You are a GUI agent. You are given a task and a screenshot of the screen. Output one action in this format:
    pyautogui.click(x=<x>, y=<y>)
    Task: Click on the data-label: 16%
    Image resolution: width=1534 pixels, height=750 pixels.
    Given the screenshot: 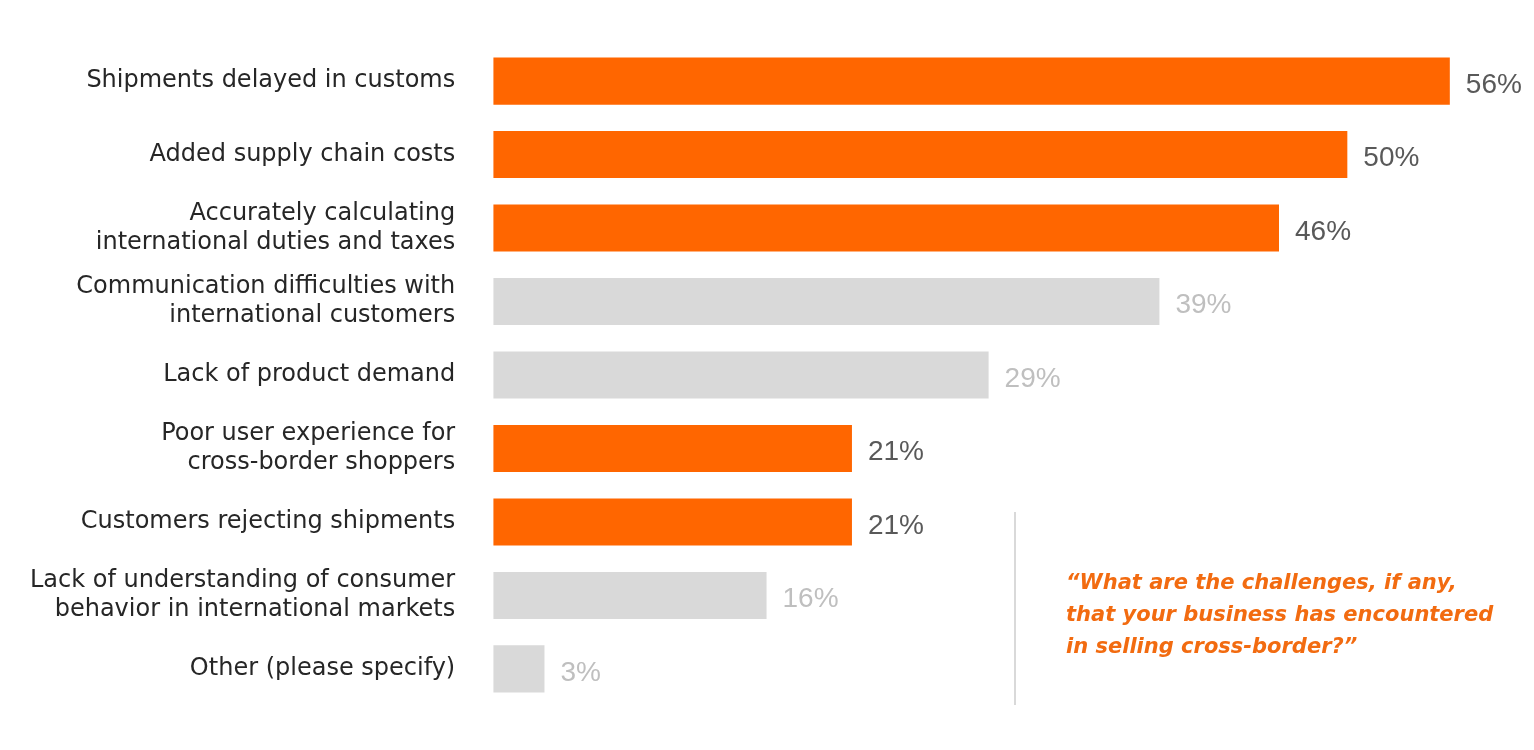 What is the action you would take?
    pyautogui.click(x=810, y=598)
    